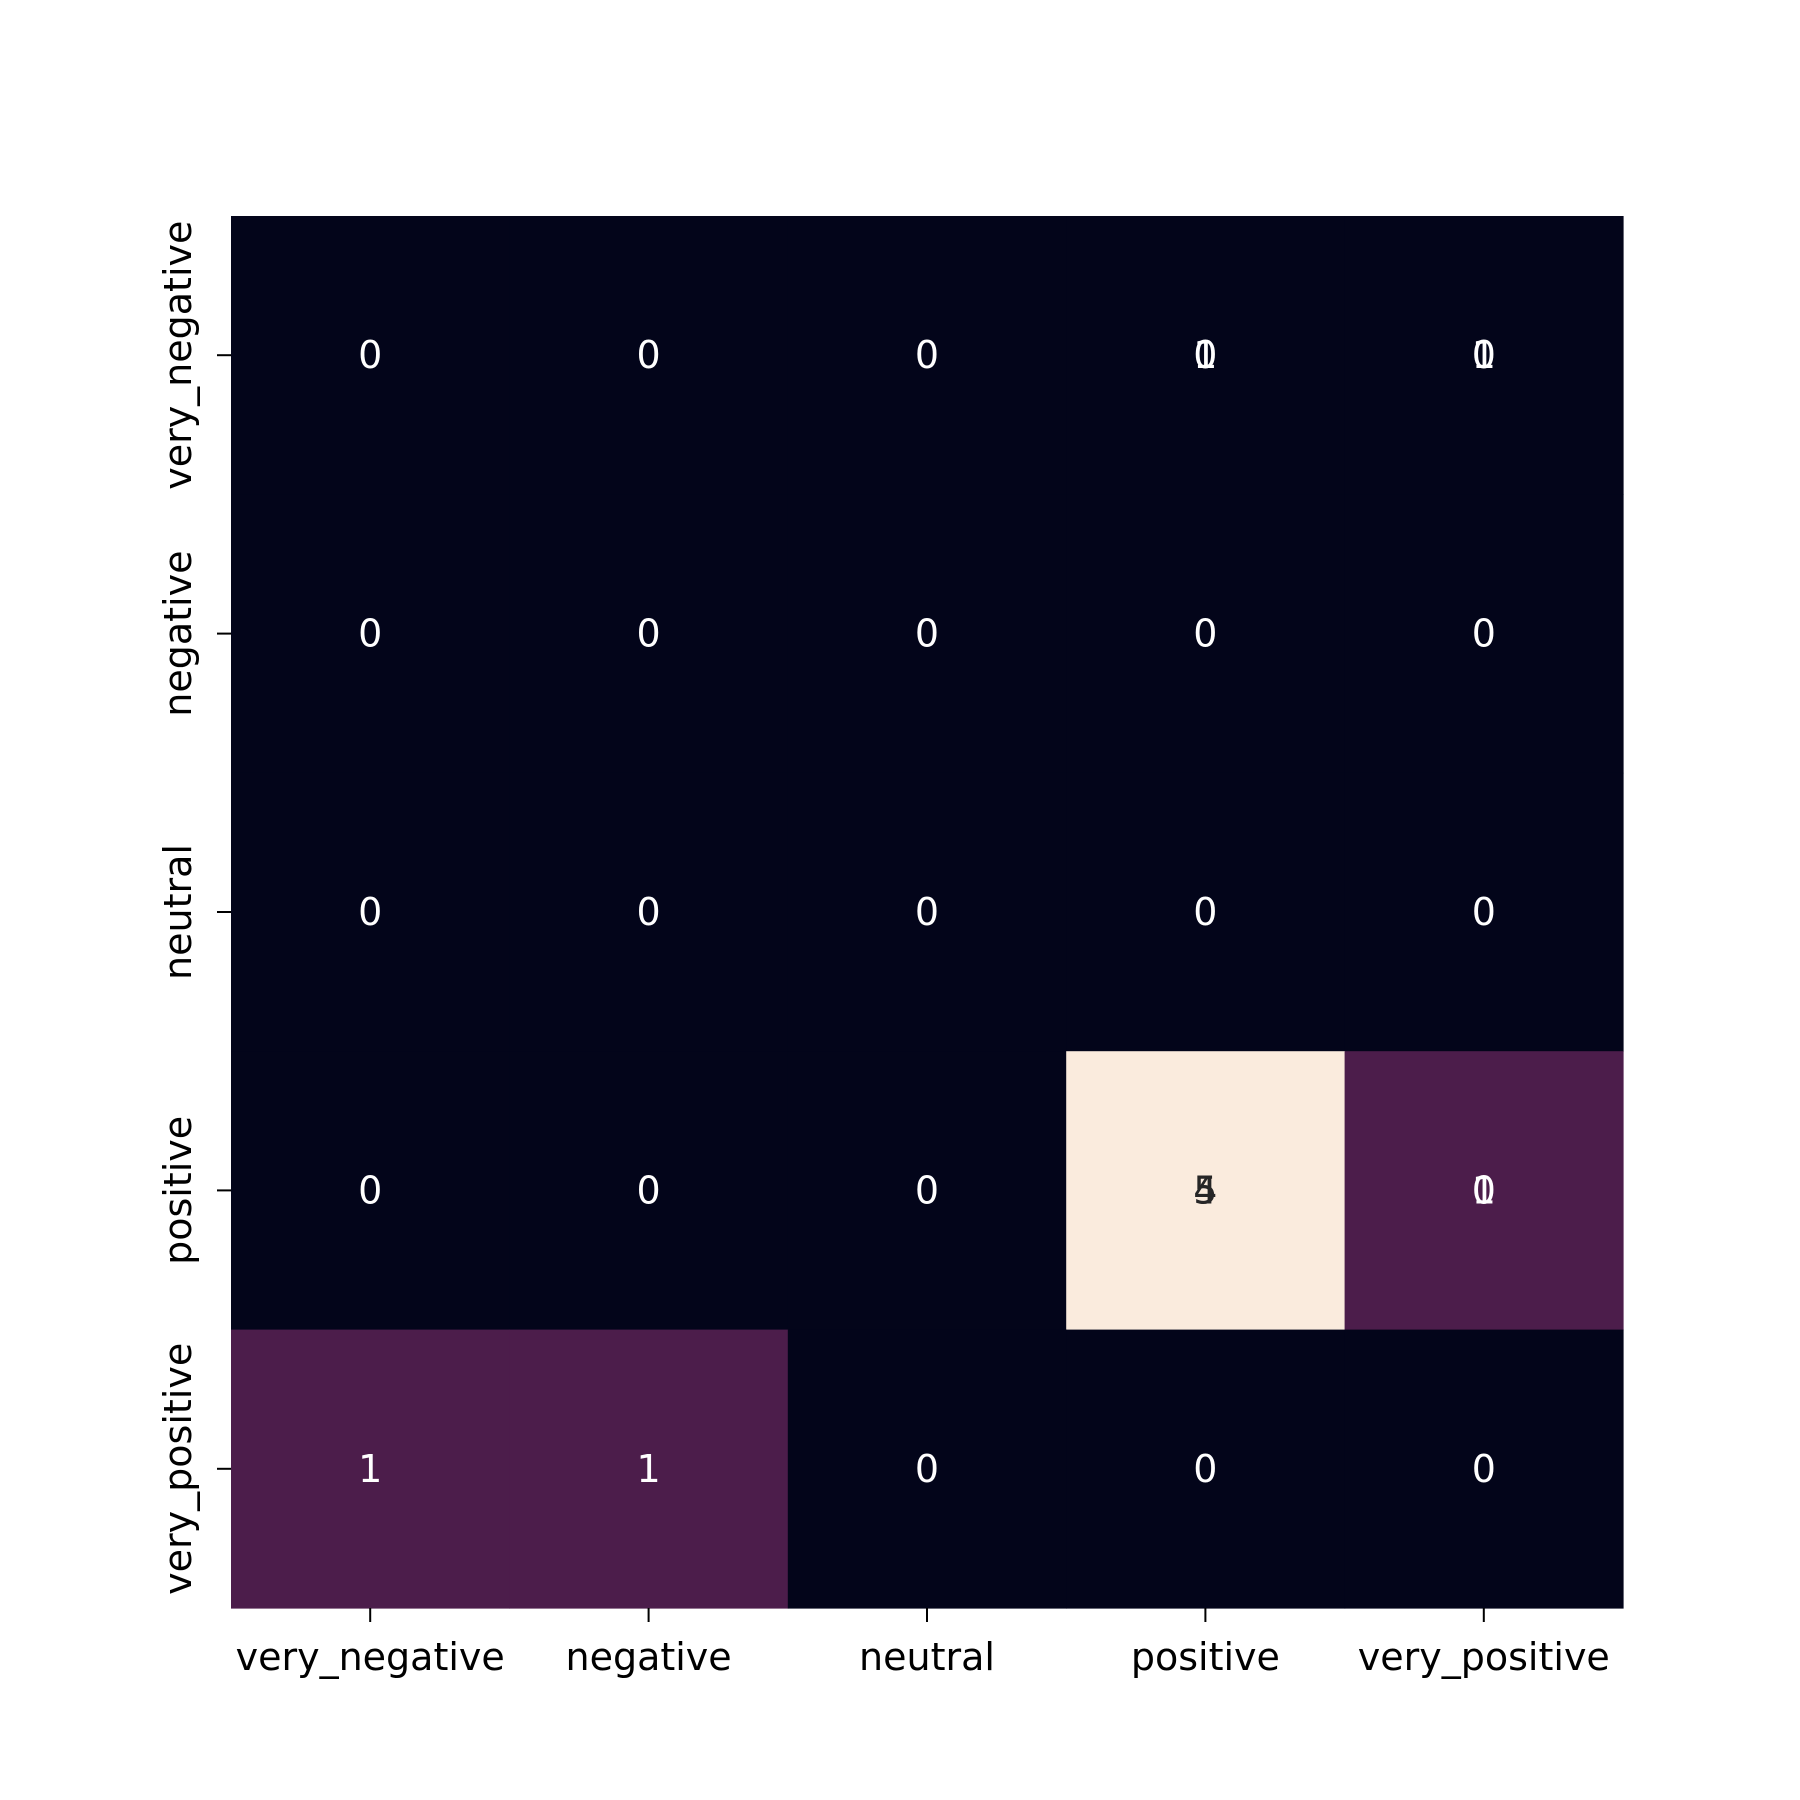 The image size is (1800, 1800). I want to click on x-tick-label-negative: negative, so click(648, 1657).